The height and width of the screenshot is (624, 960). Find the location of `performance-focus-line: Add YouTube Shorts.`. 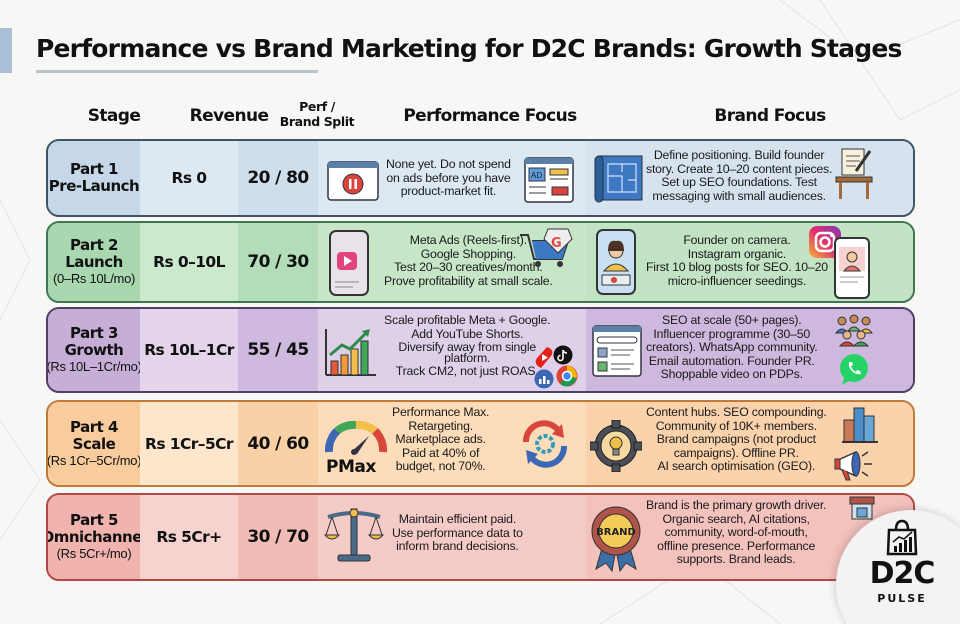

performance-focus-line: Add YouTube Shorts. is located at coordinates (467, 333).